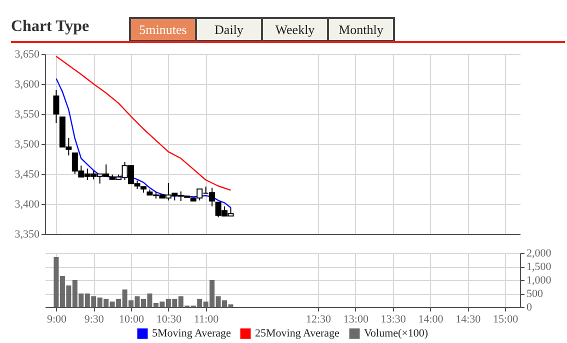  I want to click on tab-button: Monthly, so click(361, 29).